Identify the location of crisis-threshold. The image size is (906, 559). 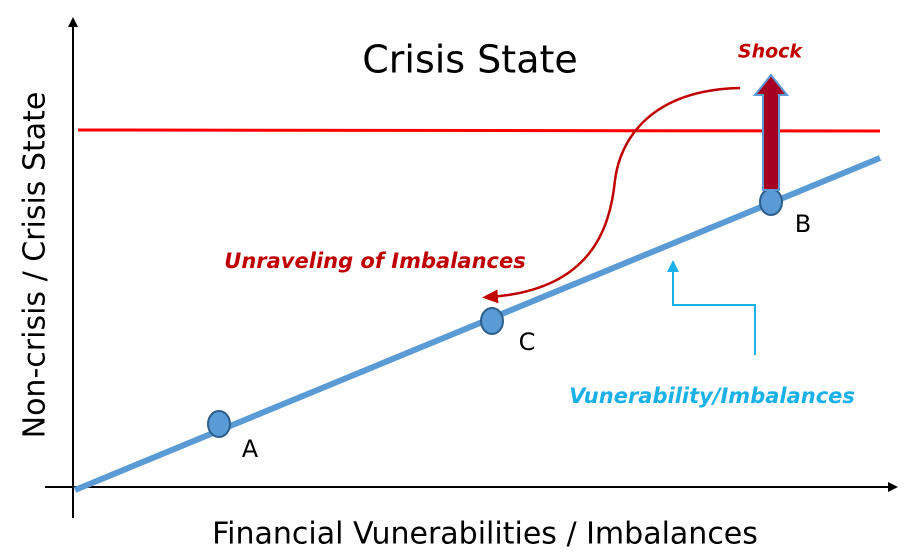
(479, 130).